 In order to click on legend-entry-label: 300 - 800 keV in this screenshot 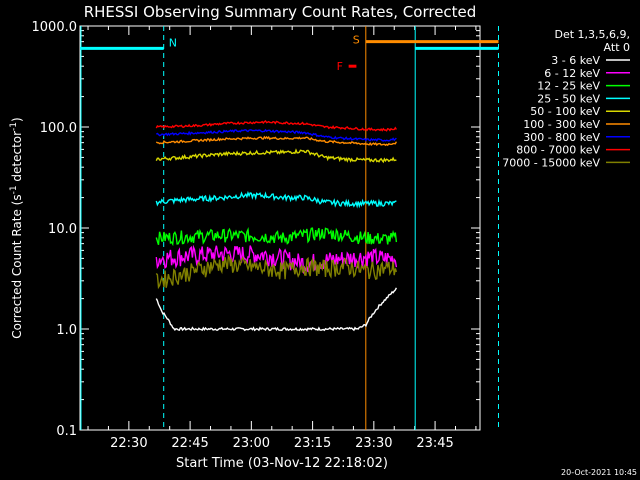, I will do `click(561, 137)`.